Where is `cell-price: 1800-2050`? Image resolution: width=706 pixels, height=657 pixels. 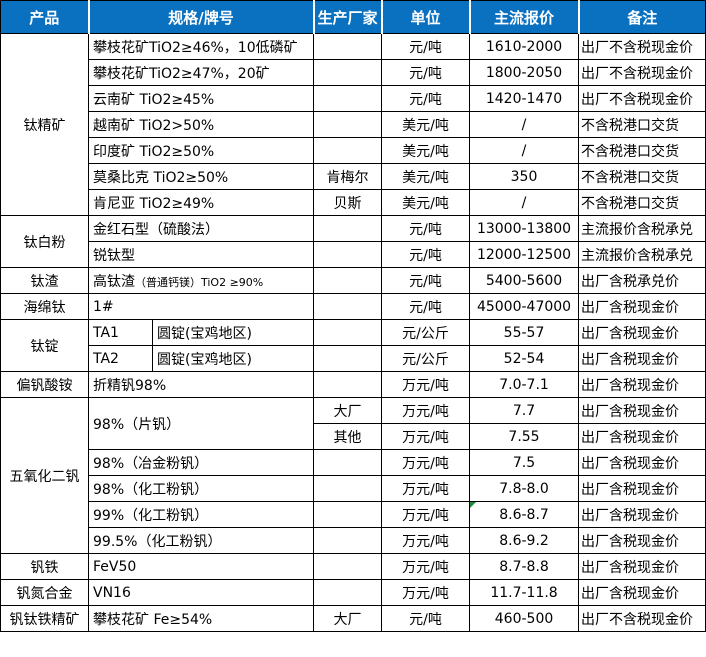 cell-price: 1800-2050 is located at coordinates (524, 72).